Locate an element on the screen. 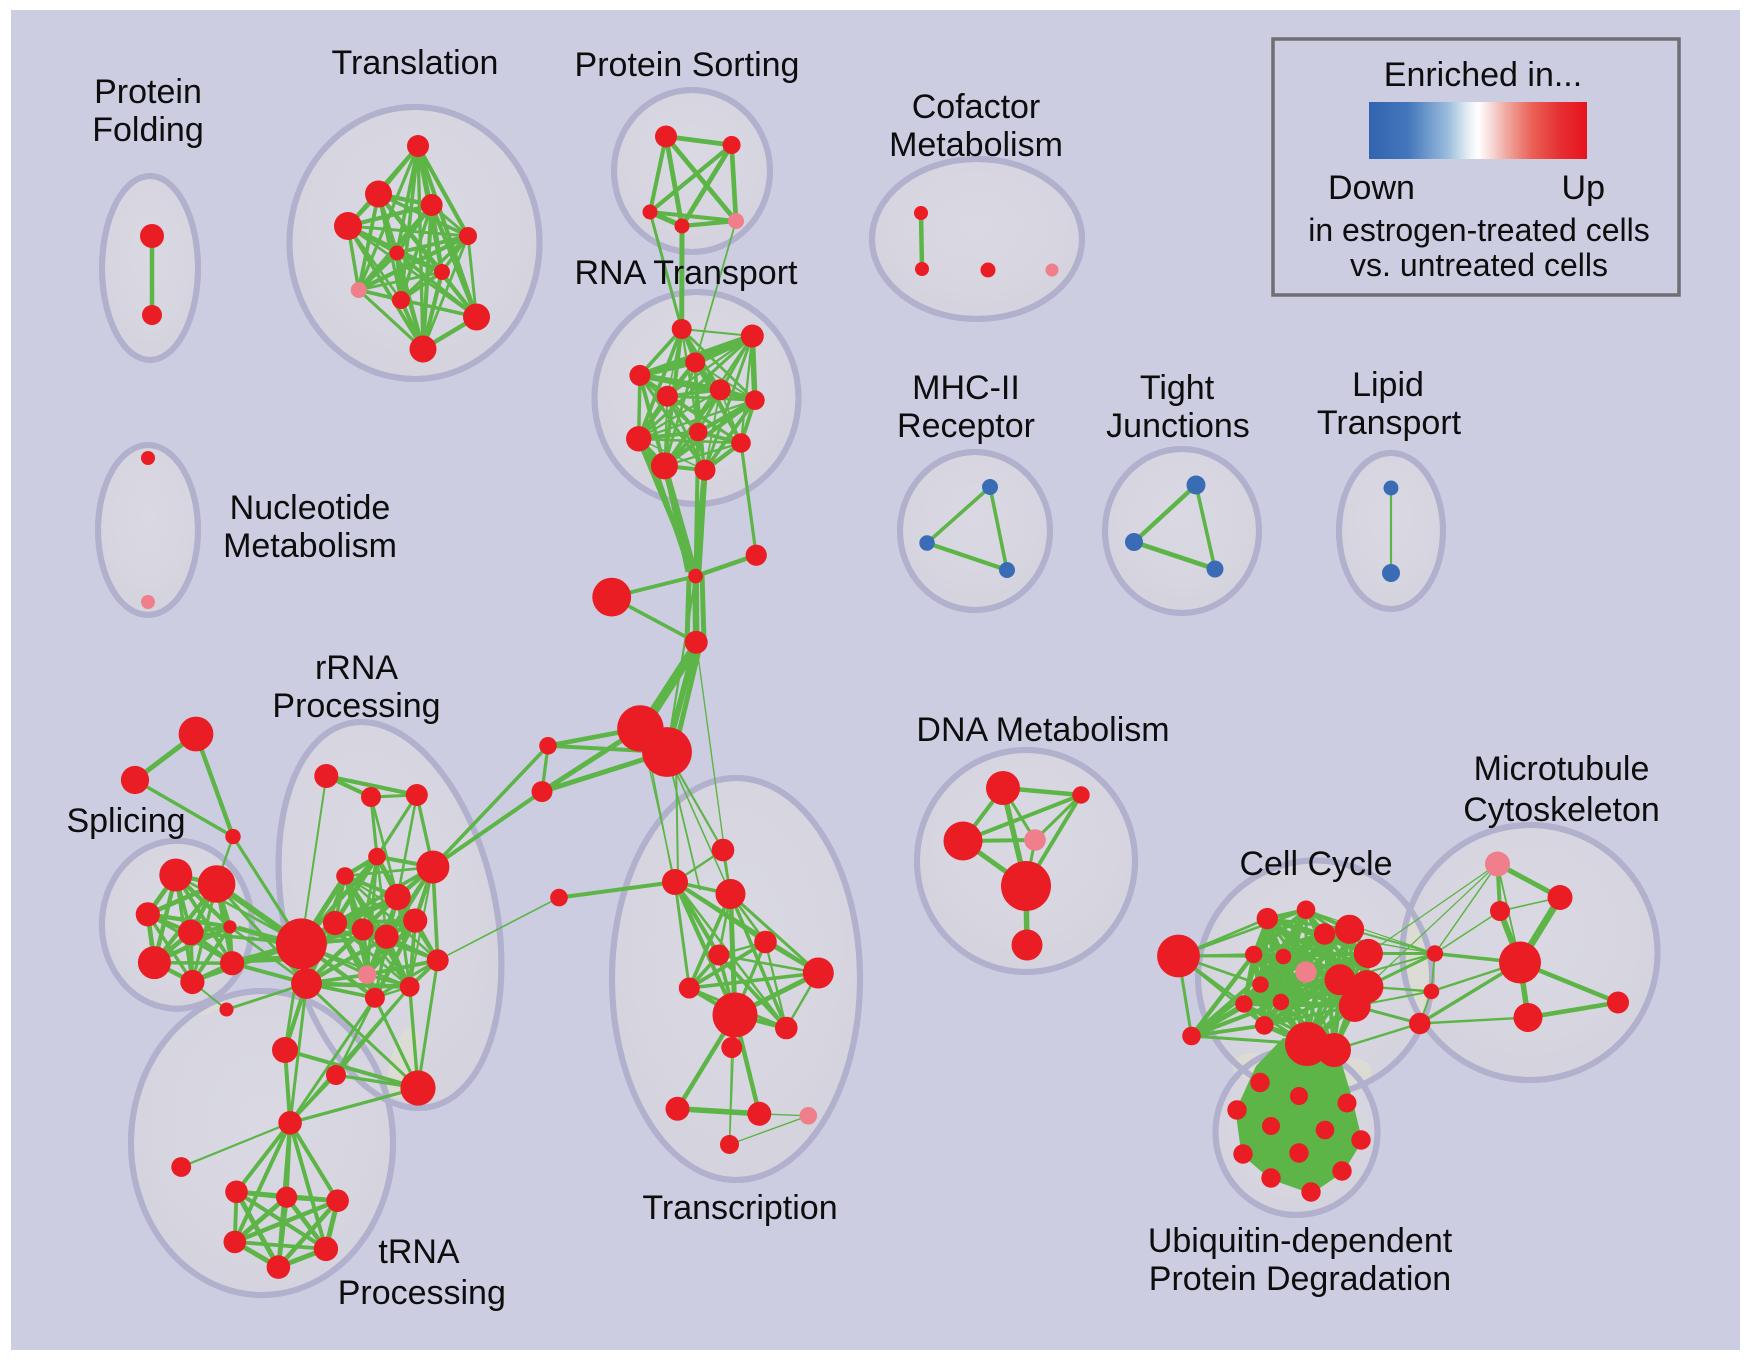  svg-text: in estrogen-treated cells is located at coordinates (1479, 230).